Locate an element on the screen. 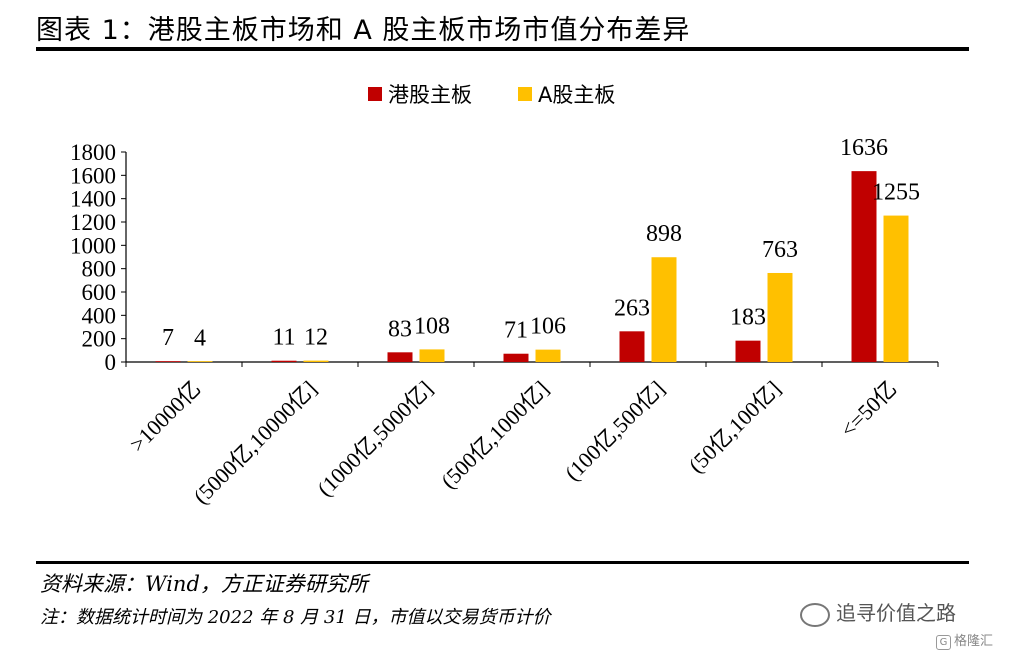  data-label: 83 is located at coordinates (400, 329).